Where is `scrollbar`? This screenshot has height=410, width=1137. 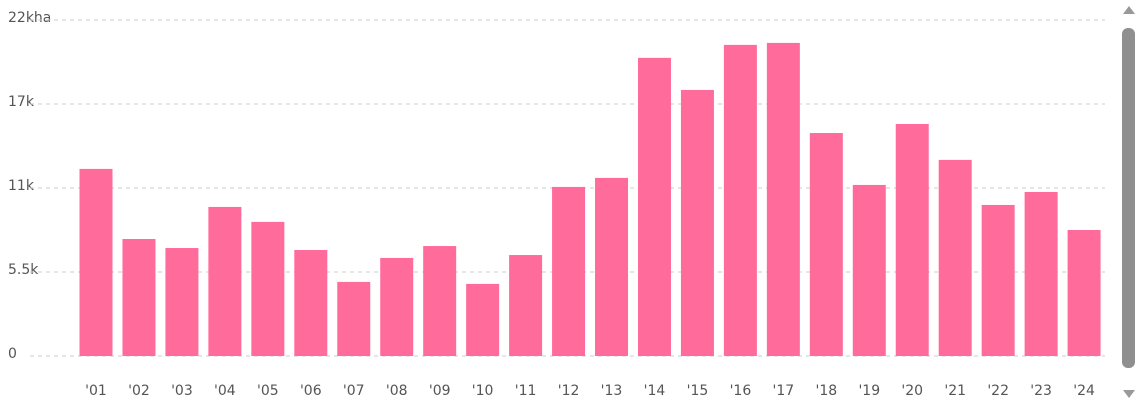 scrollbar is located at coordinates (1128, 202).